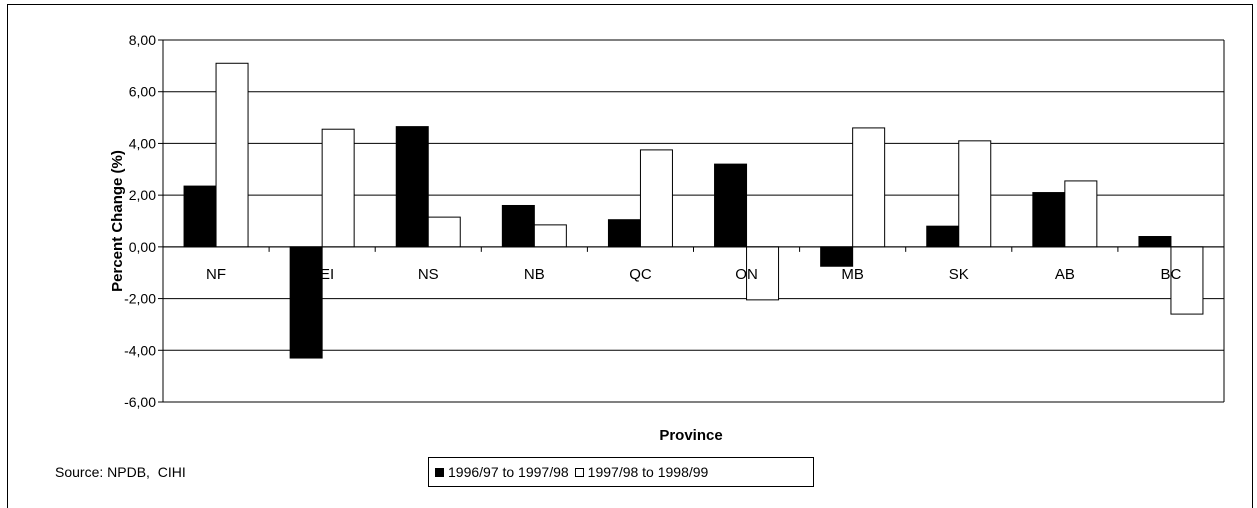 The width and height of the screenshot is (1257, 508). Describe the element at coordinates (534, 274) in the screenshot. I see `category-label: NB` at that location.